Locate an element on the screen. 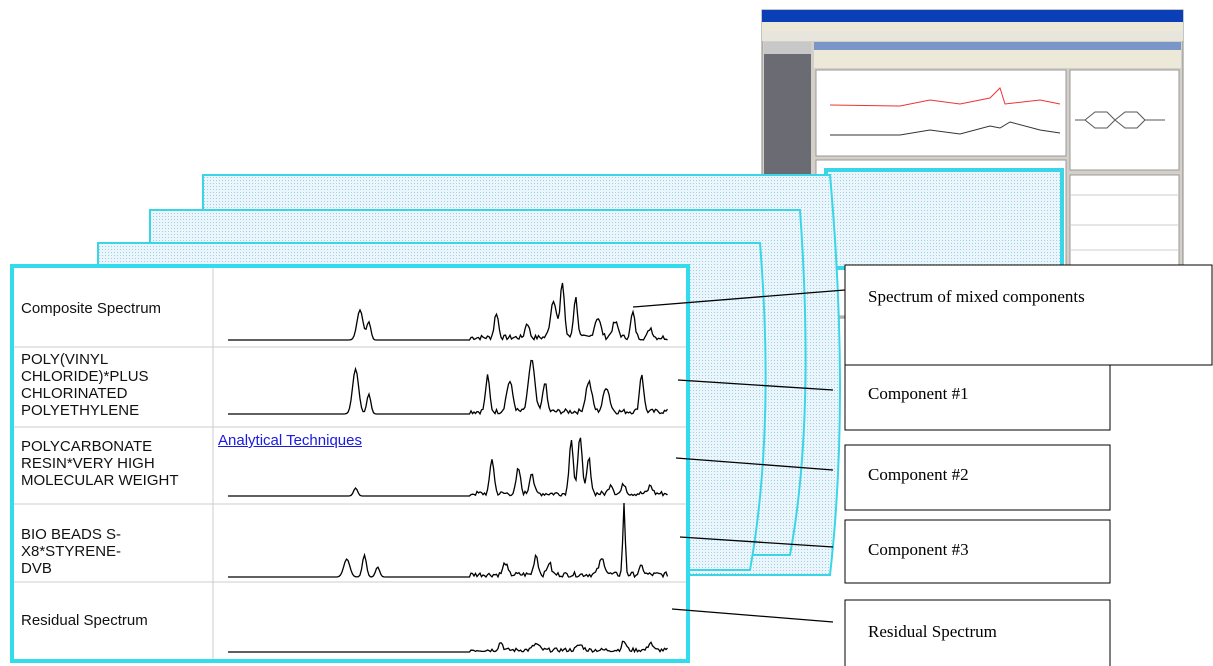 The image size is (1213, 666). callout-label: Component #2 is located at coordinates (918, 474).